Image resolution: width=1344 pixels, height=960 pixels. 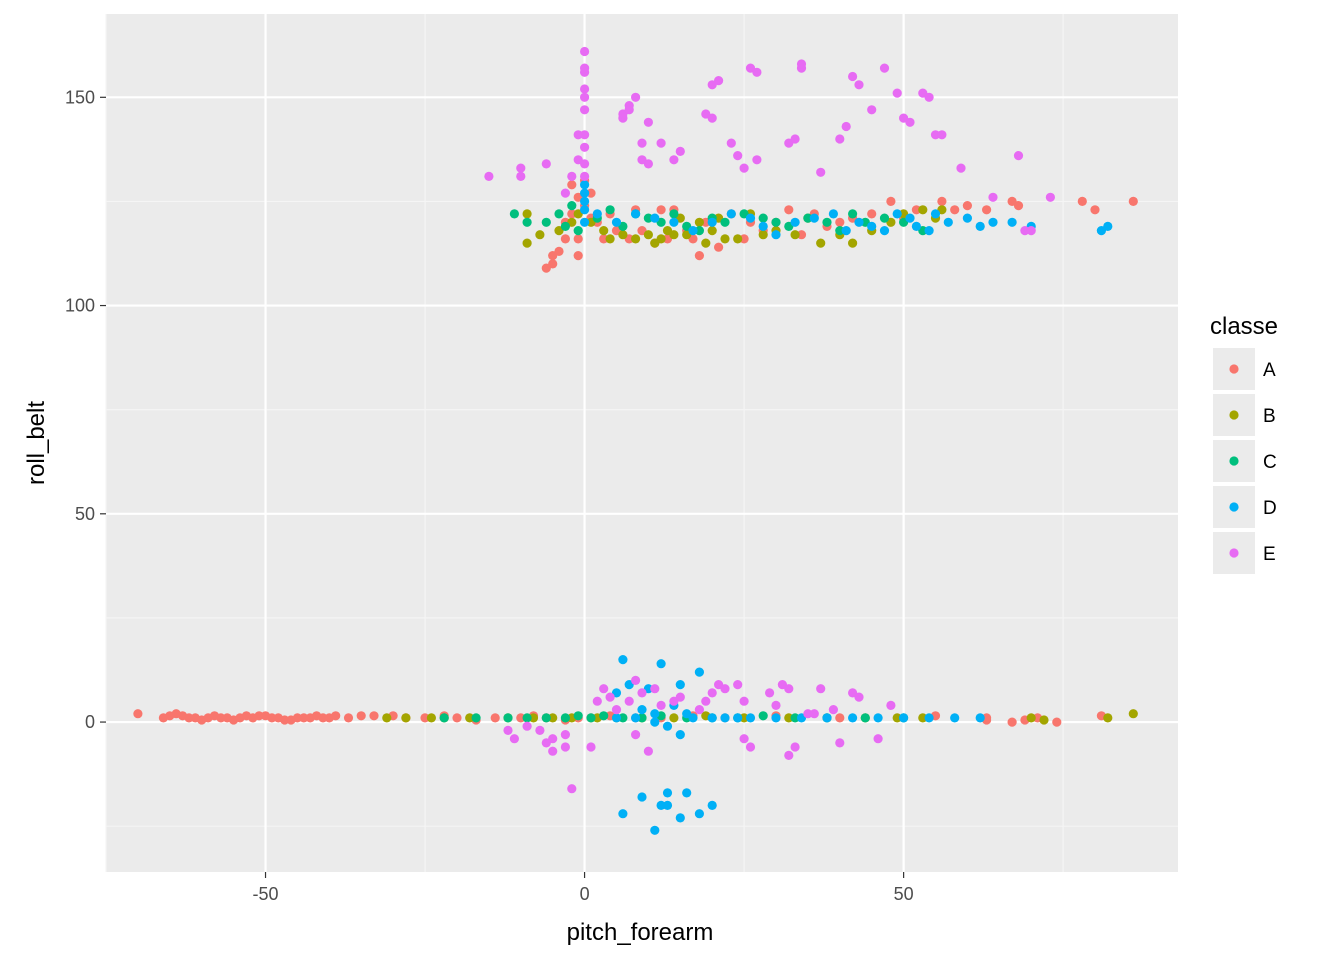 I want to click on legend-marker-B, so click(x=1234, y=415).